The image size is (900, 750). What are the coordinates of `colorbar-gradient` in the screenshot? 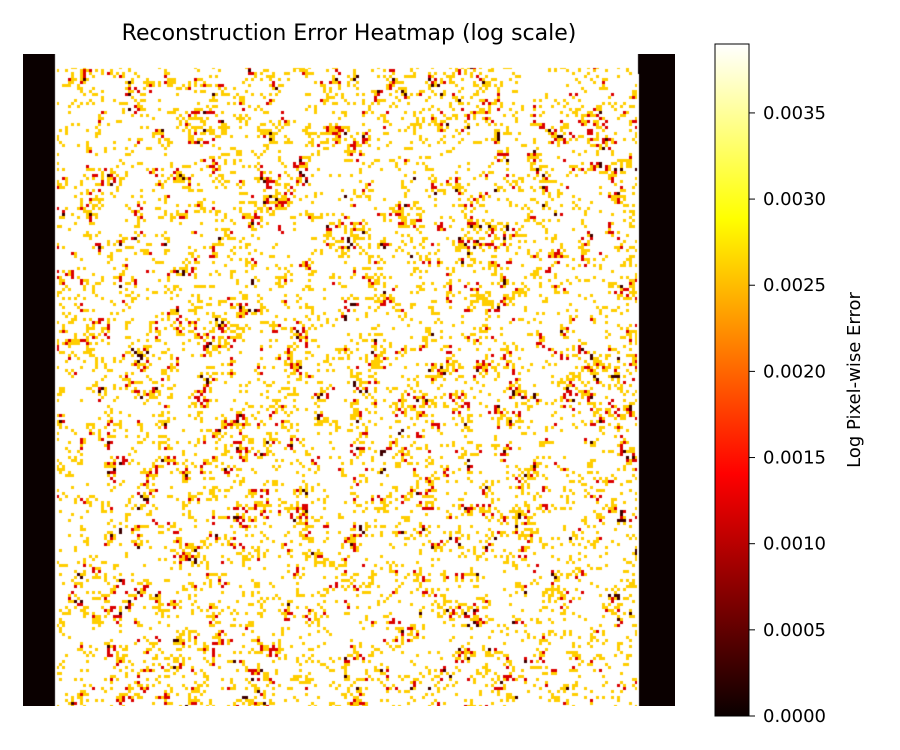 It's located at (732, 380).